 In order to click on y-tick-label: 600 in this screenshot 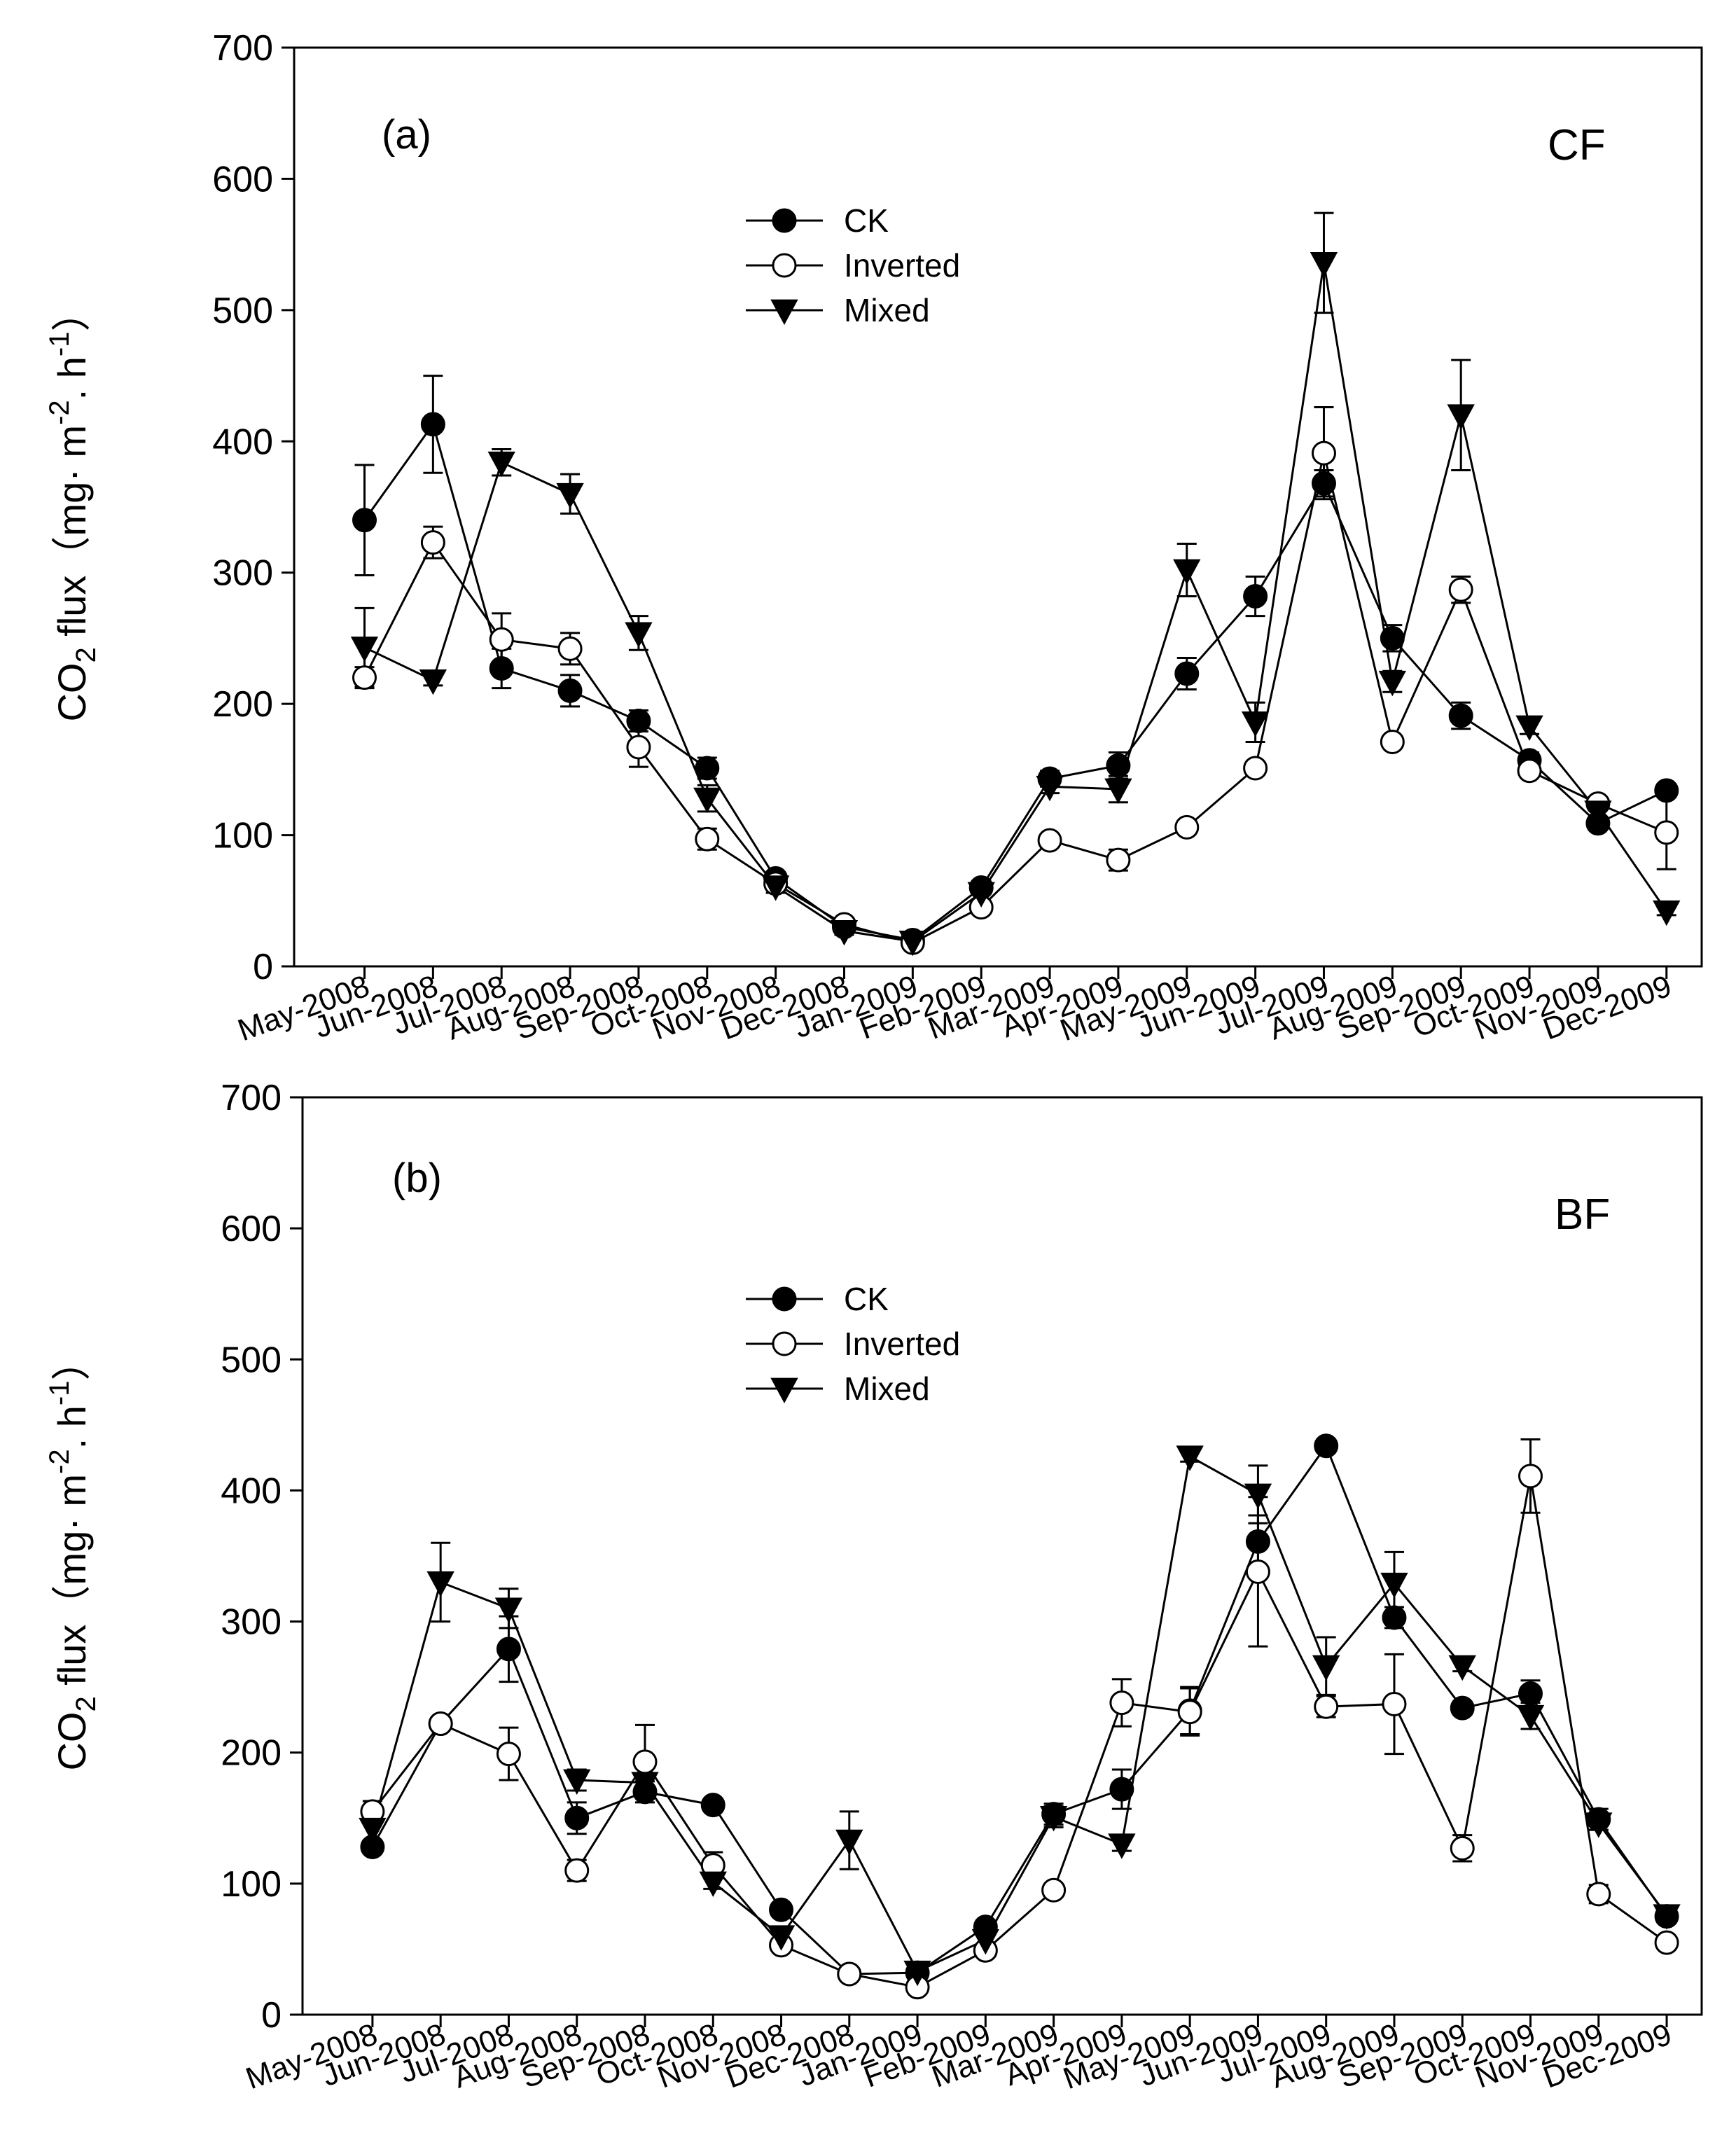, I will do `click(252, 1229)`.